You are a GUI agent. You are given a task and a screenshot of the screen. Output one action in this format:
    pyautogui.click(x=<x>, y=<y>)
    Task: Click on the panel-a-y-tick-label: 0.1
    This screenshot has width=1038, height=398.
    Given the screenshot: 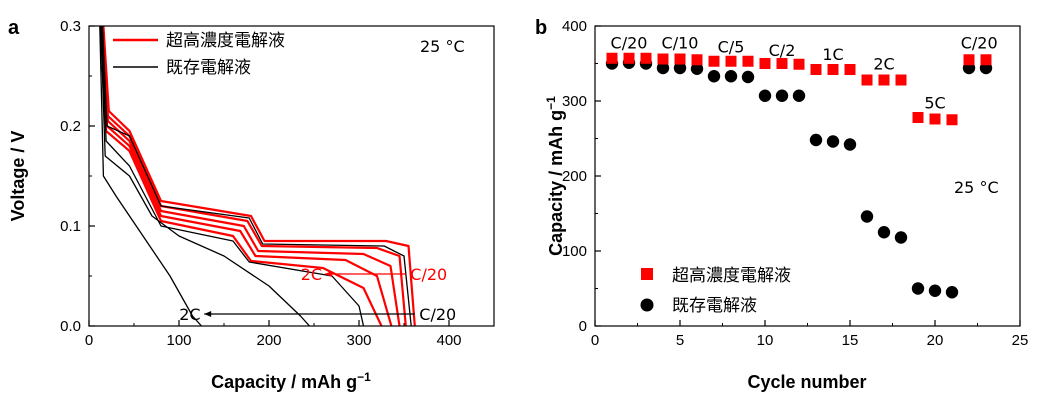 What is the action you would take?
    pyautogui.click(x=70, y=226)
    